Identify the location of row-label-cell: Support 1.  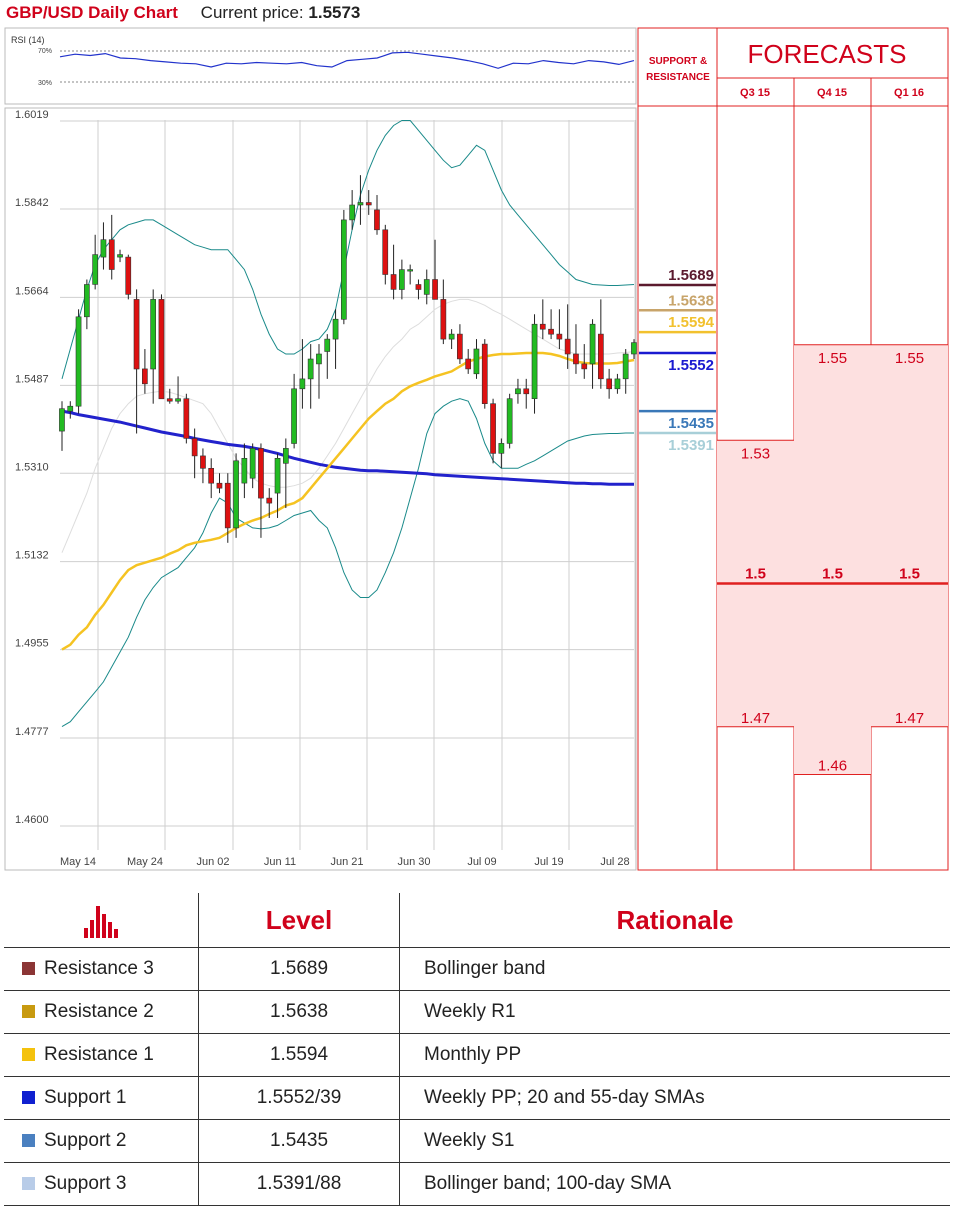
(101, 1098).